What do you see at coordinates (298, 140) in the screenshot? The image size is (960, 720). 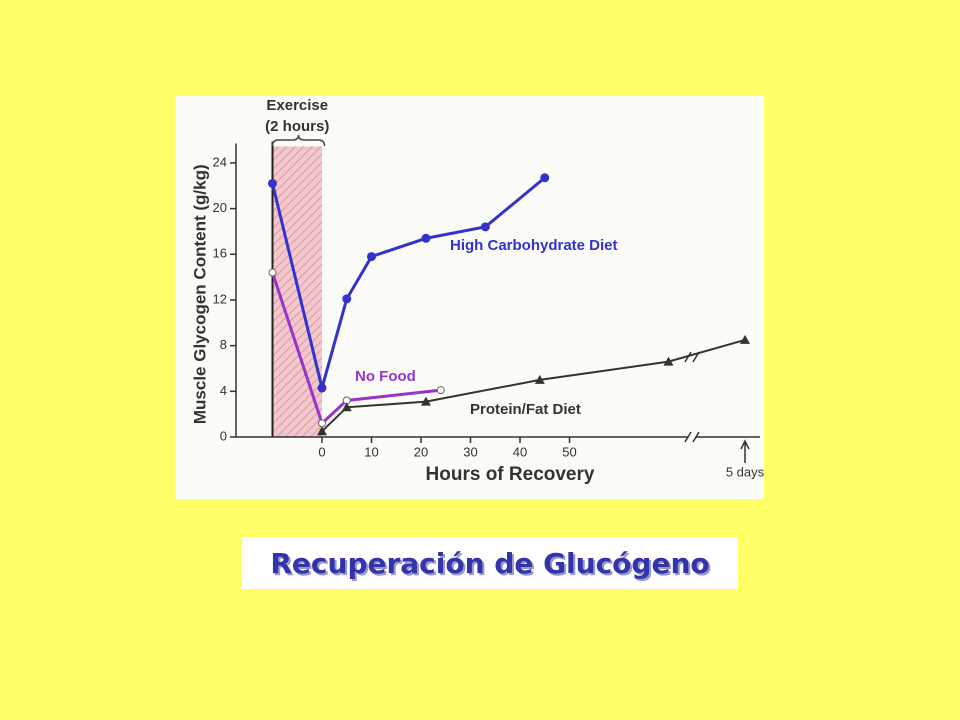 I see `exercise-brace` at bounding box center [298, 140].